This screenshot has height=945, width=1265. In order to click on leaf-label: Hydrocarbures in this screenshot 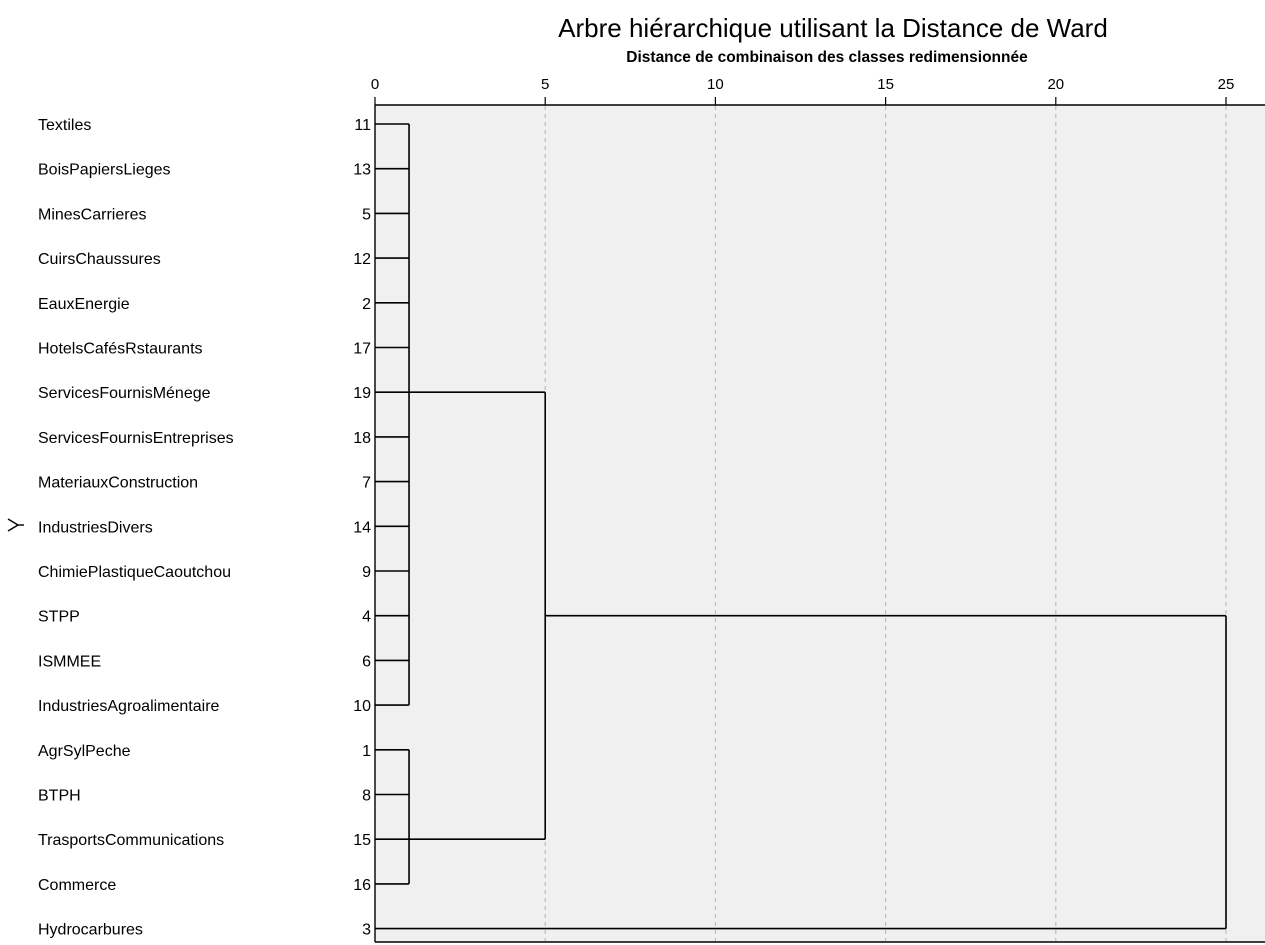, I will do `click(90, 930)`.